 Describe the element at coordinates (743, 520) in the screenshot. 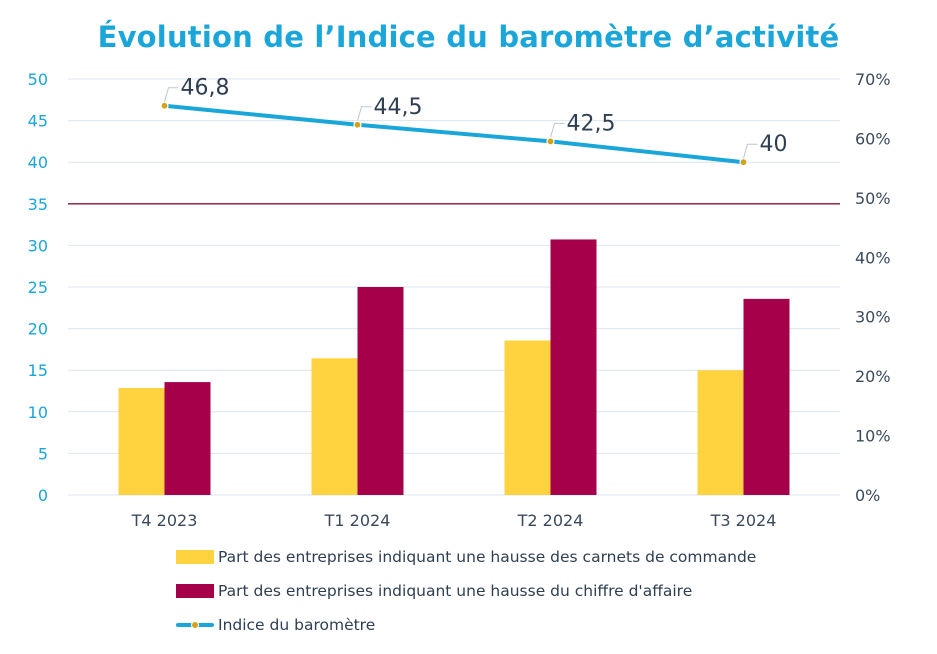

I see `x-tick-label: T3 2024` at that location.